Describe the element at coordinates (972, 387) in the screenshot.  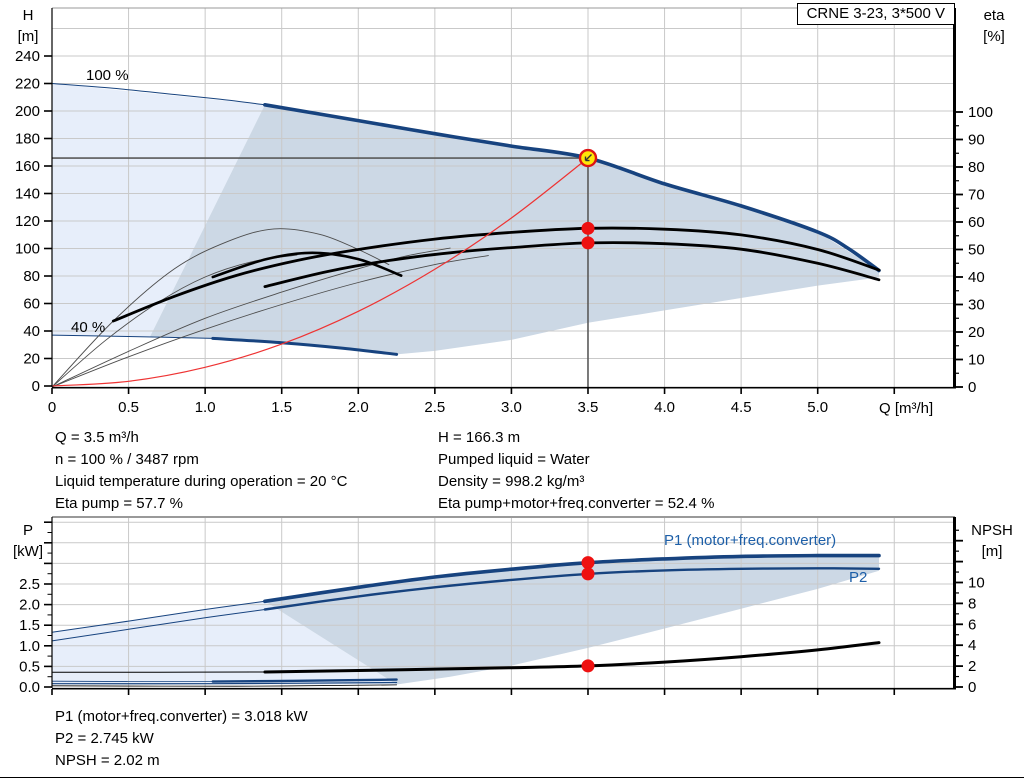
I see `top-tick-label-right: 0` at that location.